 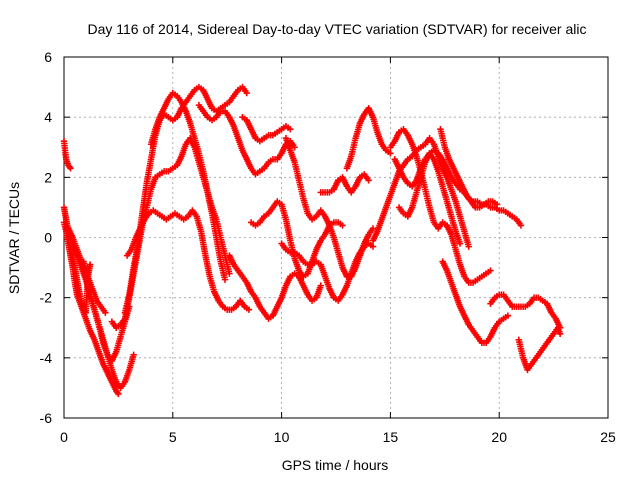 What do you see at coordinates (48, 117) in the screenshot?
I see `y-tick-label: 4` at bounding box center [48, 117].